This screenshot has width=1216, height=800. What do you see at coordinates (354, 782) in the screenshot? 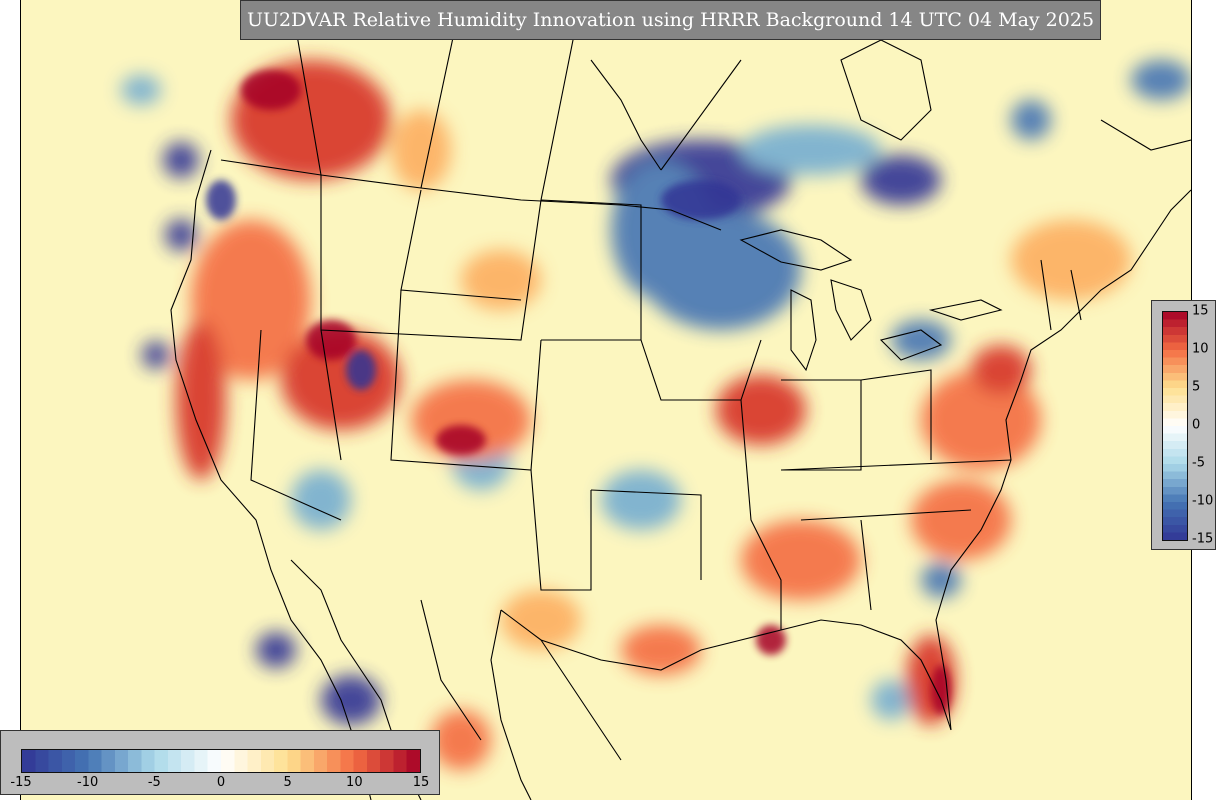
I see `colorbar-horizontal-tick-label: 10` at bounding box center [354, 782].